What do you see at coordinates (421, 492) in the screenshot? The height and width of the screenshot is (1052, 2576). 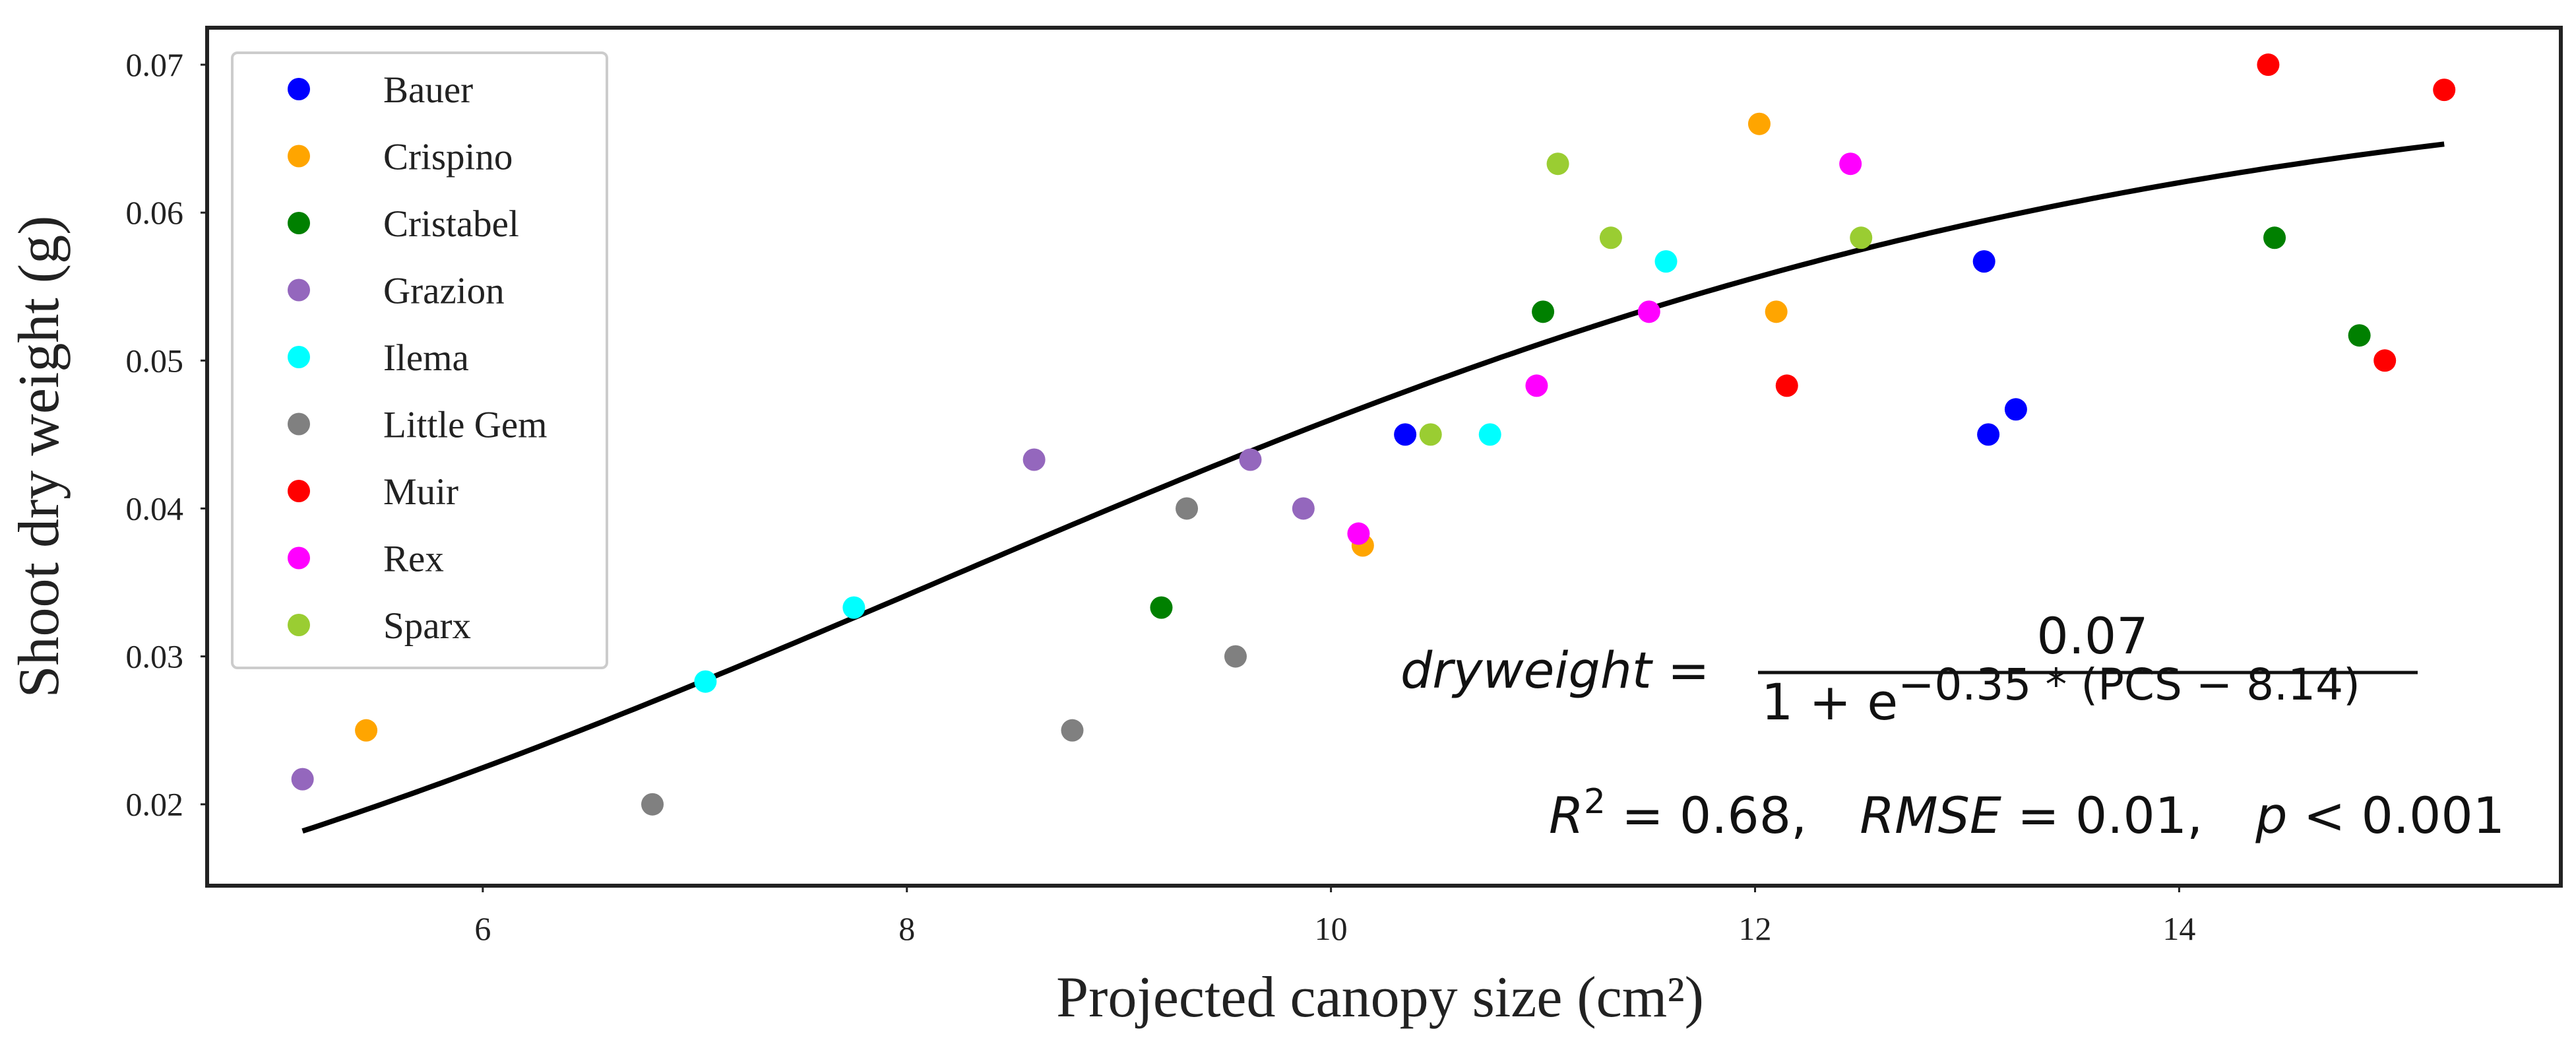 I see `legend-label-muir: Muir` at bounding box center [421, 492].